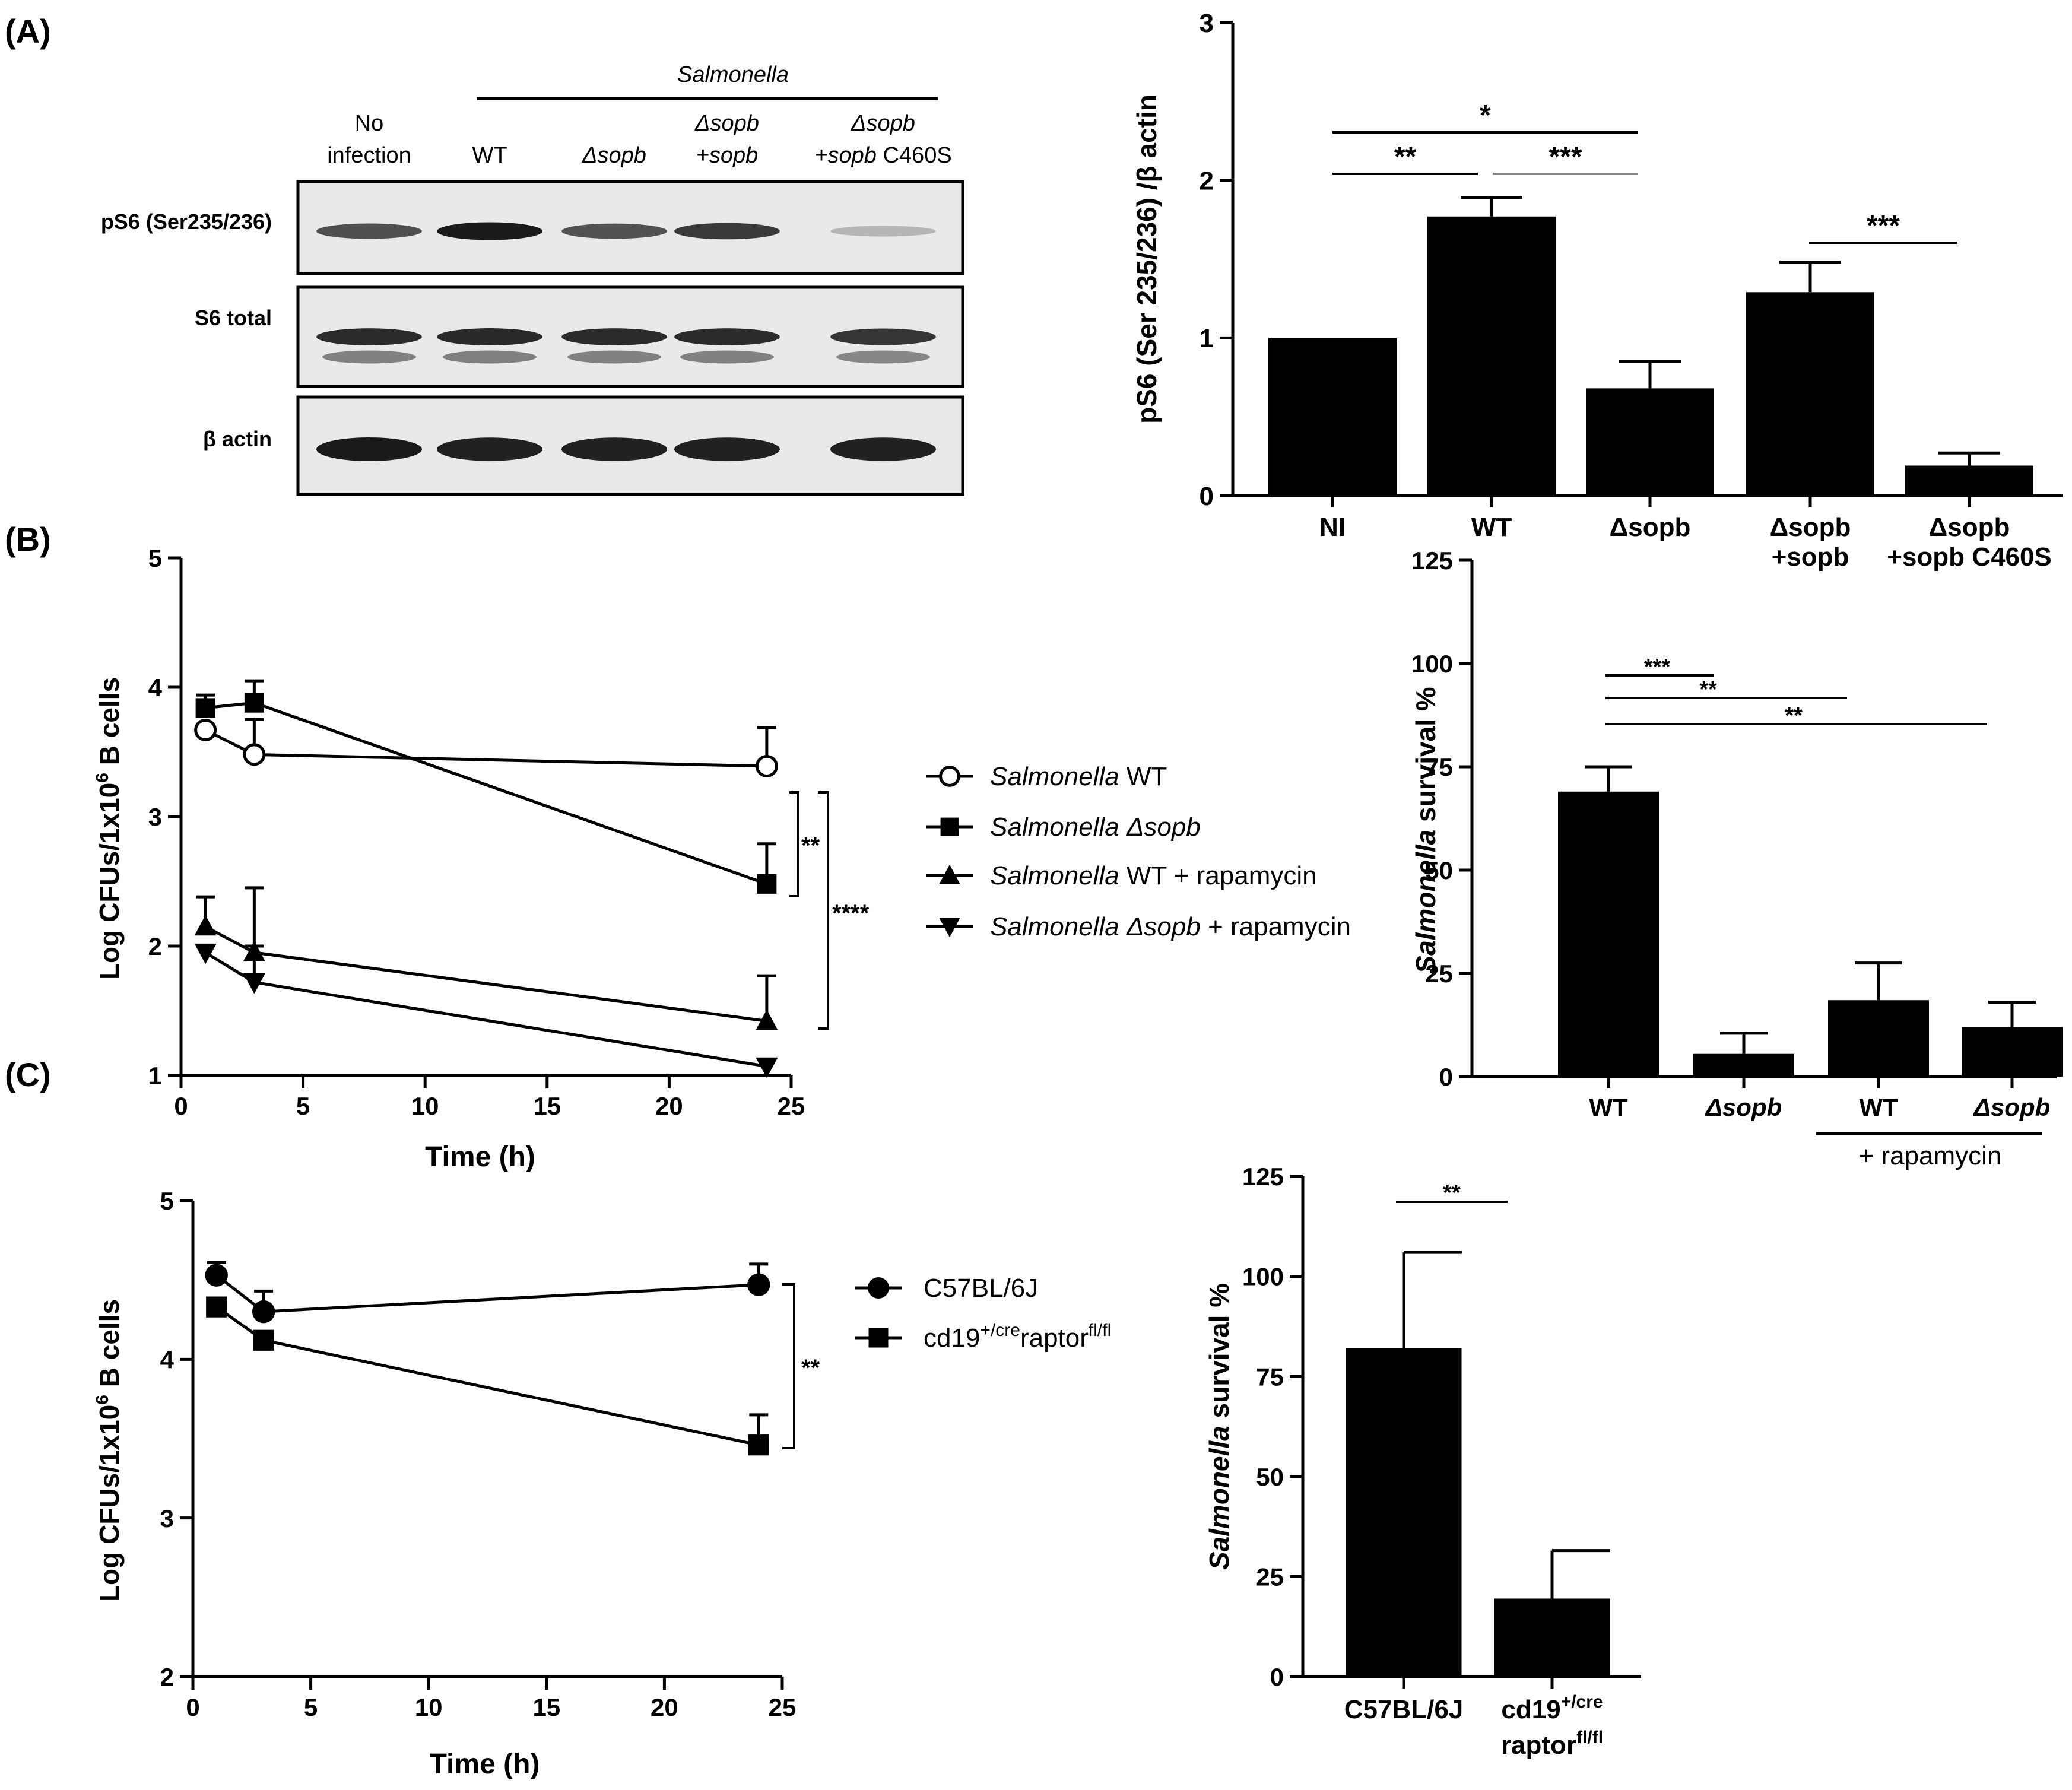 This screenshot has width=2072, height=1790. What do you see at coordinates (1332, 527) in the screenshot?
I see `x-category-label: NI` at bounding box center [1332, 527].